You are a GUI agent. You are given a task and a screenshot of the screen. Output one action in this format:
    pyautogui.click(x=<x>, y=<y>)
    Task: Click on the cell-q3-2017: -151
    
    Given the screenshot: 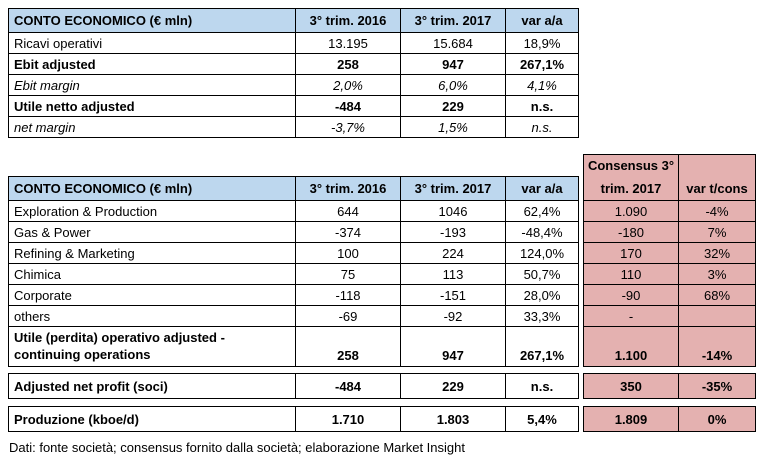 What is the action you would take?
    pyautogui.click(x=453, y=295)
    